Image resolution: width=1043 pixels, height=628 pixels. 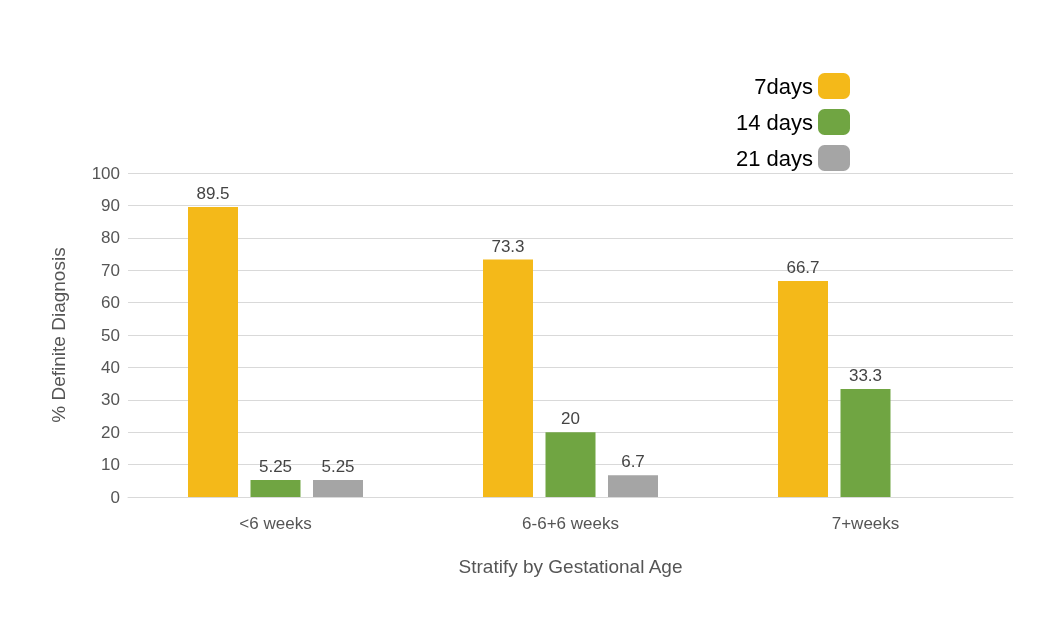 What do you see at coordinates (508, 246) in the screenshot?
I see `data-label: 73.3` at bounding box center [508, 246].